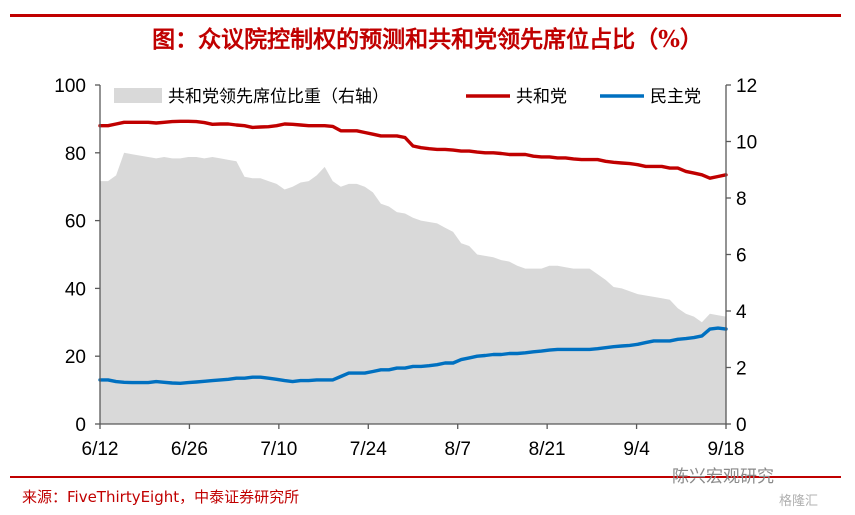 The height and width of the screenshot is (515, 855). Describe the element at coordinates (413, 149) in the screenshot. I see `series-line-gop` at that location.